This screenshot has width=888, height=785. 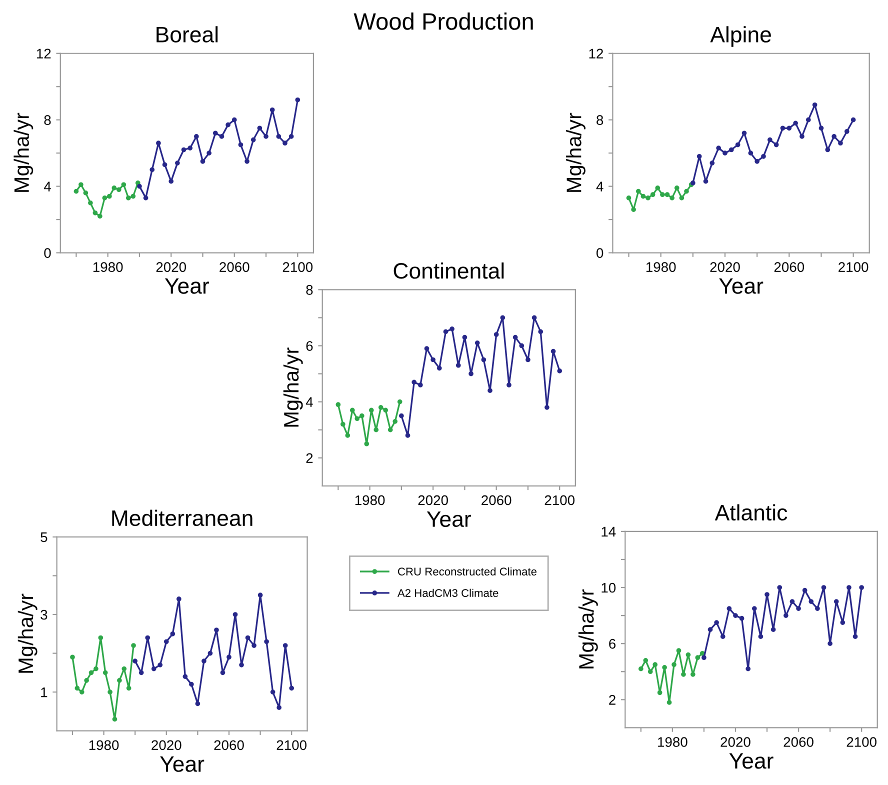 What do you see at coordinates (47, 253) in the screenshot?
I see `y-tick-label: 0` at bounding box center [47, 253].